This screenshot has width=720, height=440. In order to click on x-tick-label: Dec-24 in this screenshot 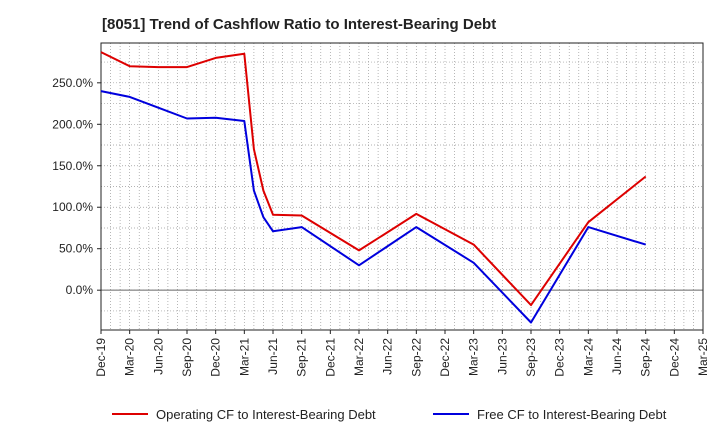, I will do `click(674, 357)`.